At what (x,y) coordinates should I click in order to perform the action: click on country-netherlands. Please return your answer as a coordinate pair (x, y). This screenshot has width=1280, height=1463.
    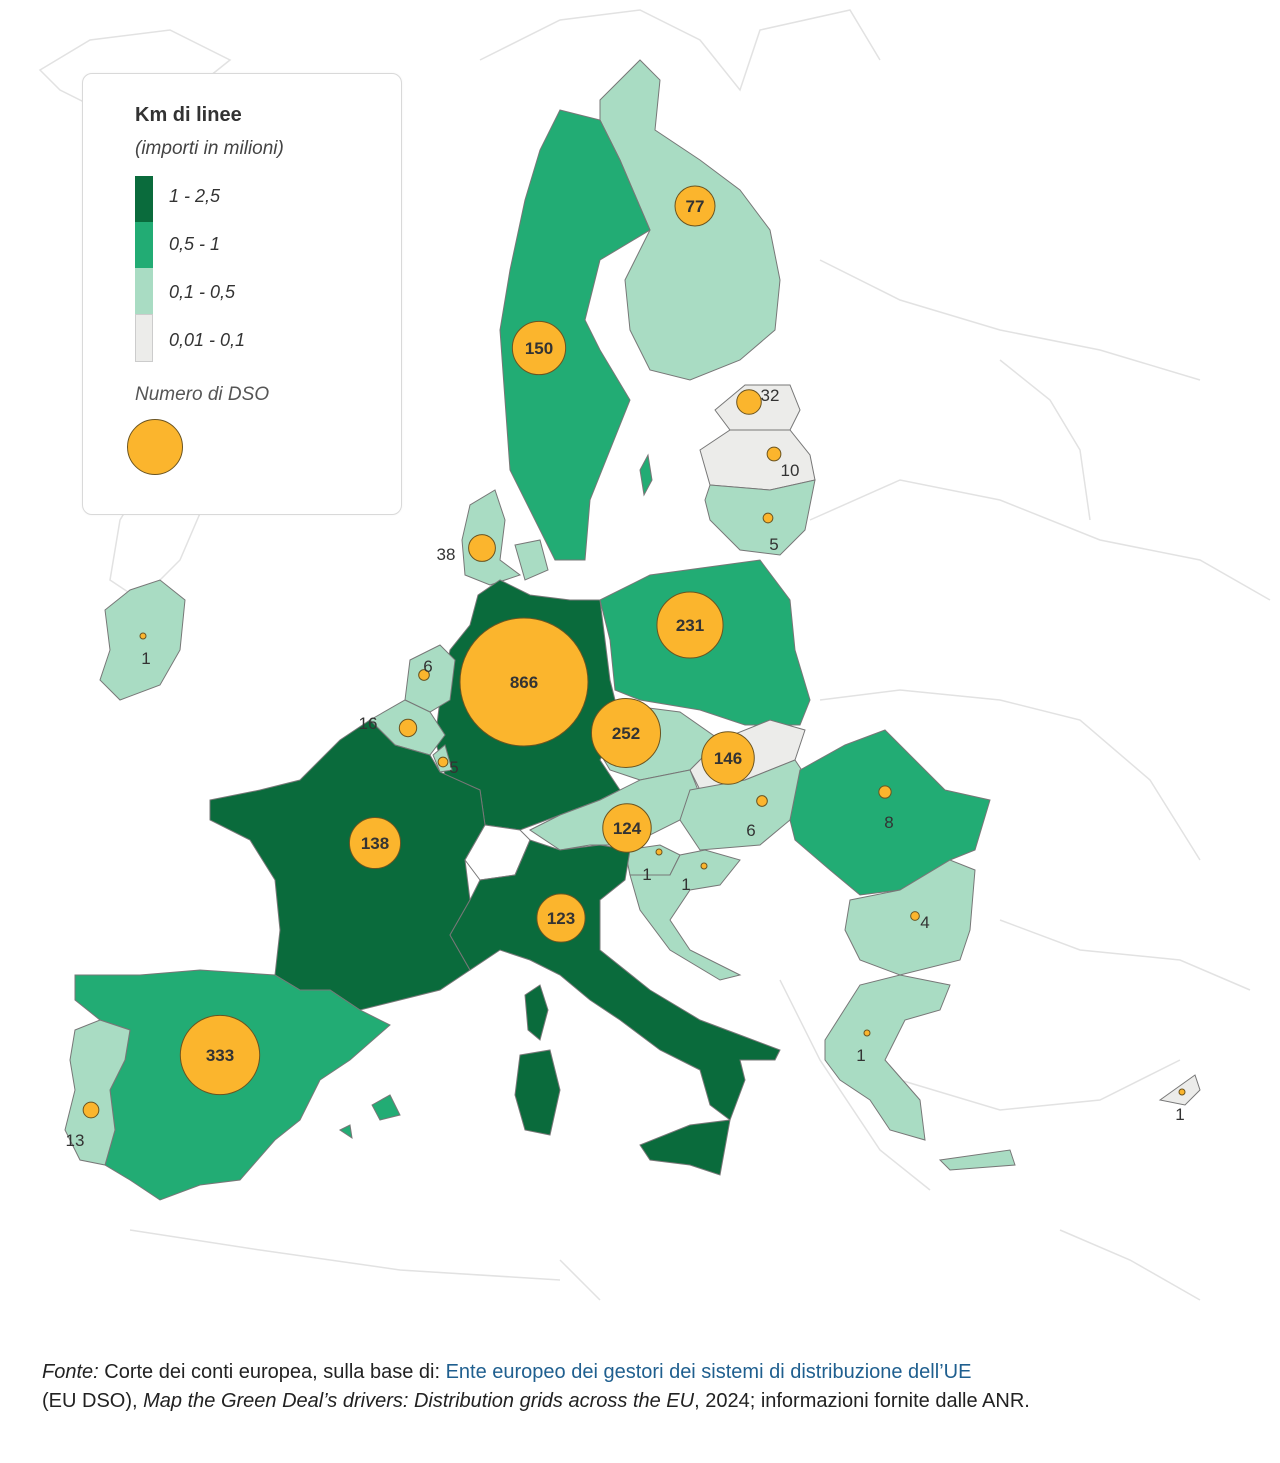
    Looking at the image, I should click on (430, 678).